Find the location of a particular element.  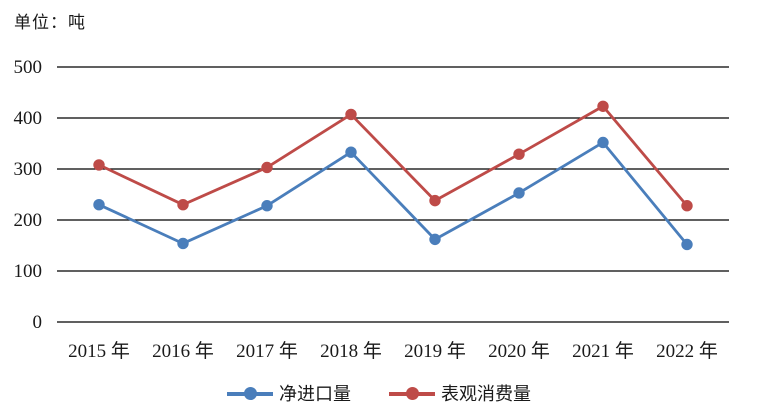

legend-item-apparent-consumption: 表观消费量 is located at coordinates (460, 393).